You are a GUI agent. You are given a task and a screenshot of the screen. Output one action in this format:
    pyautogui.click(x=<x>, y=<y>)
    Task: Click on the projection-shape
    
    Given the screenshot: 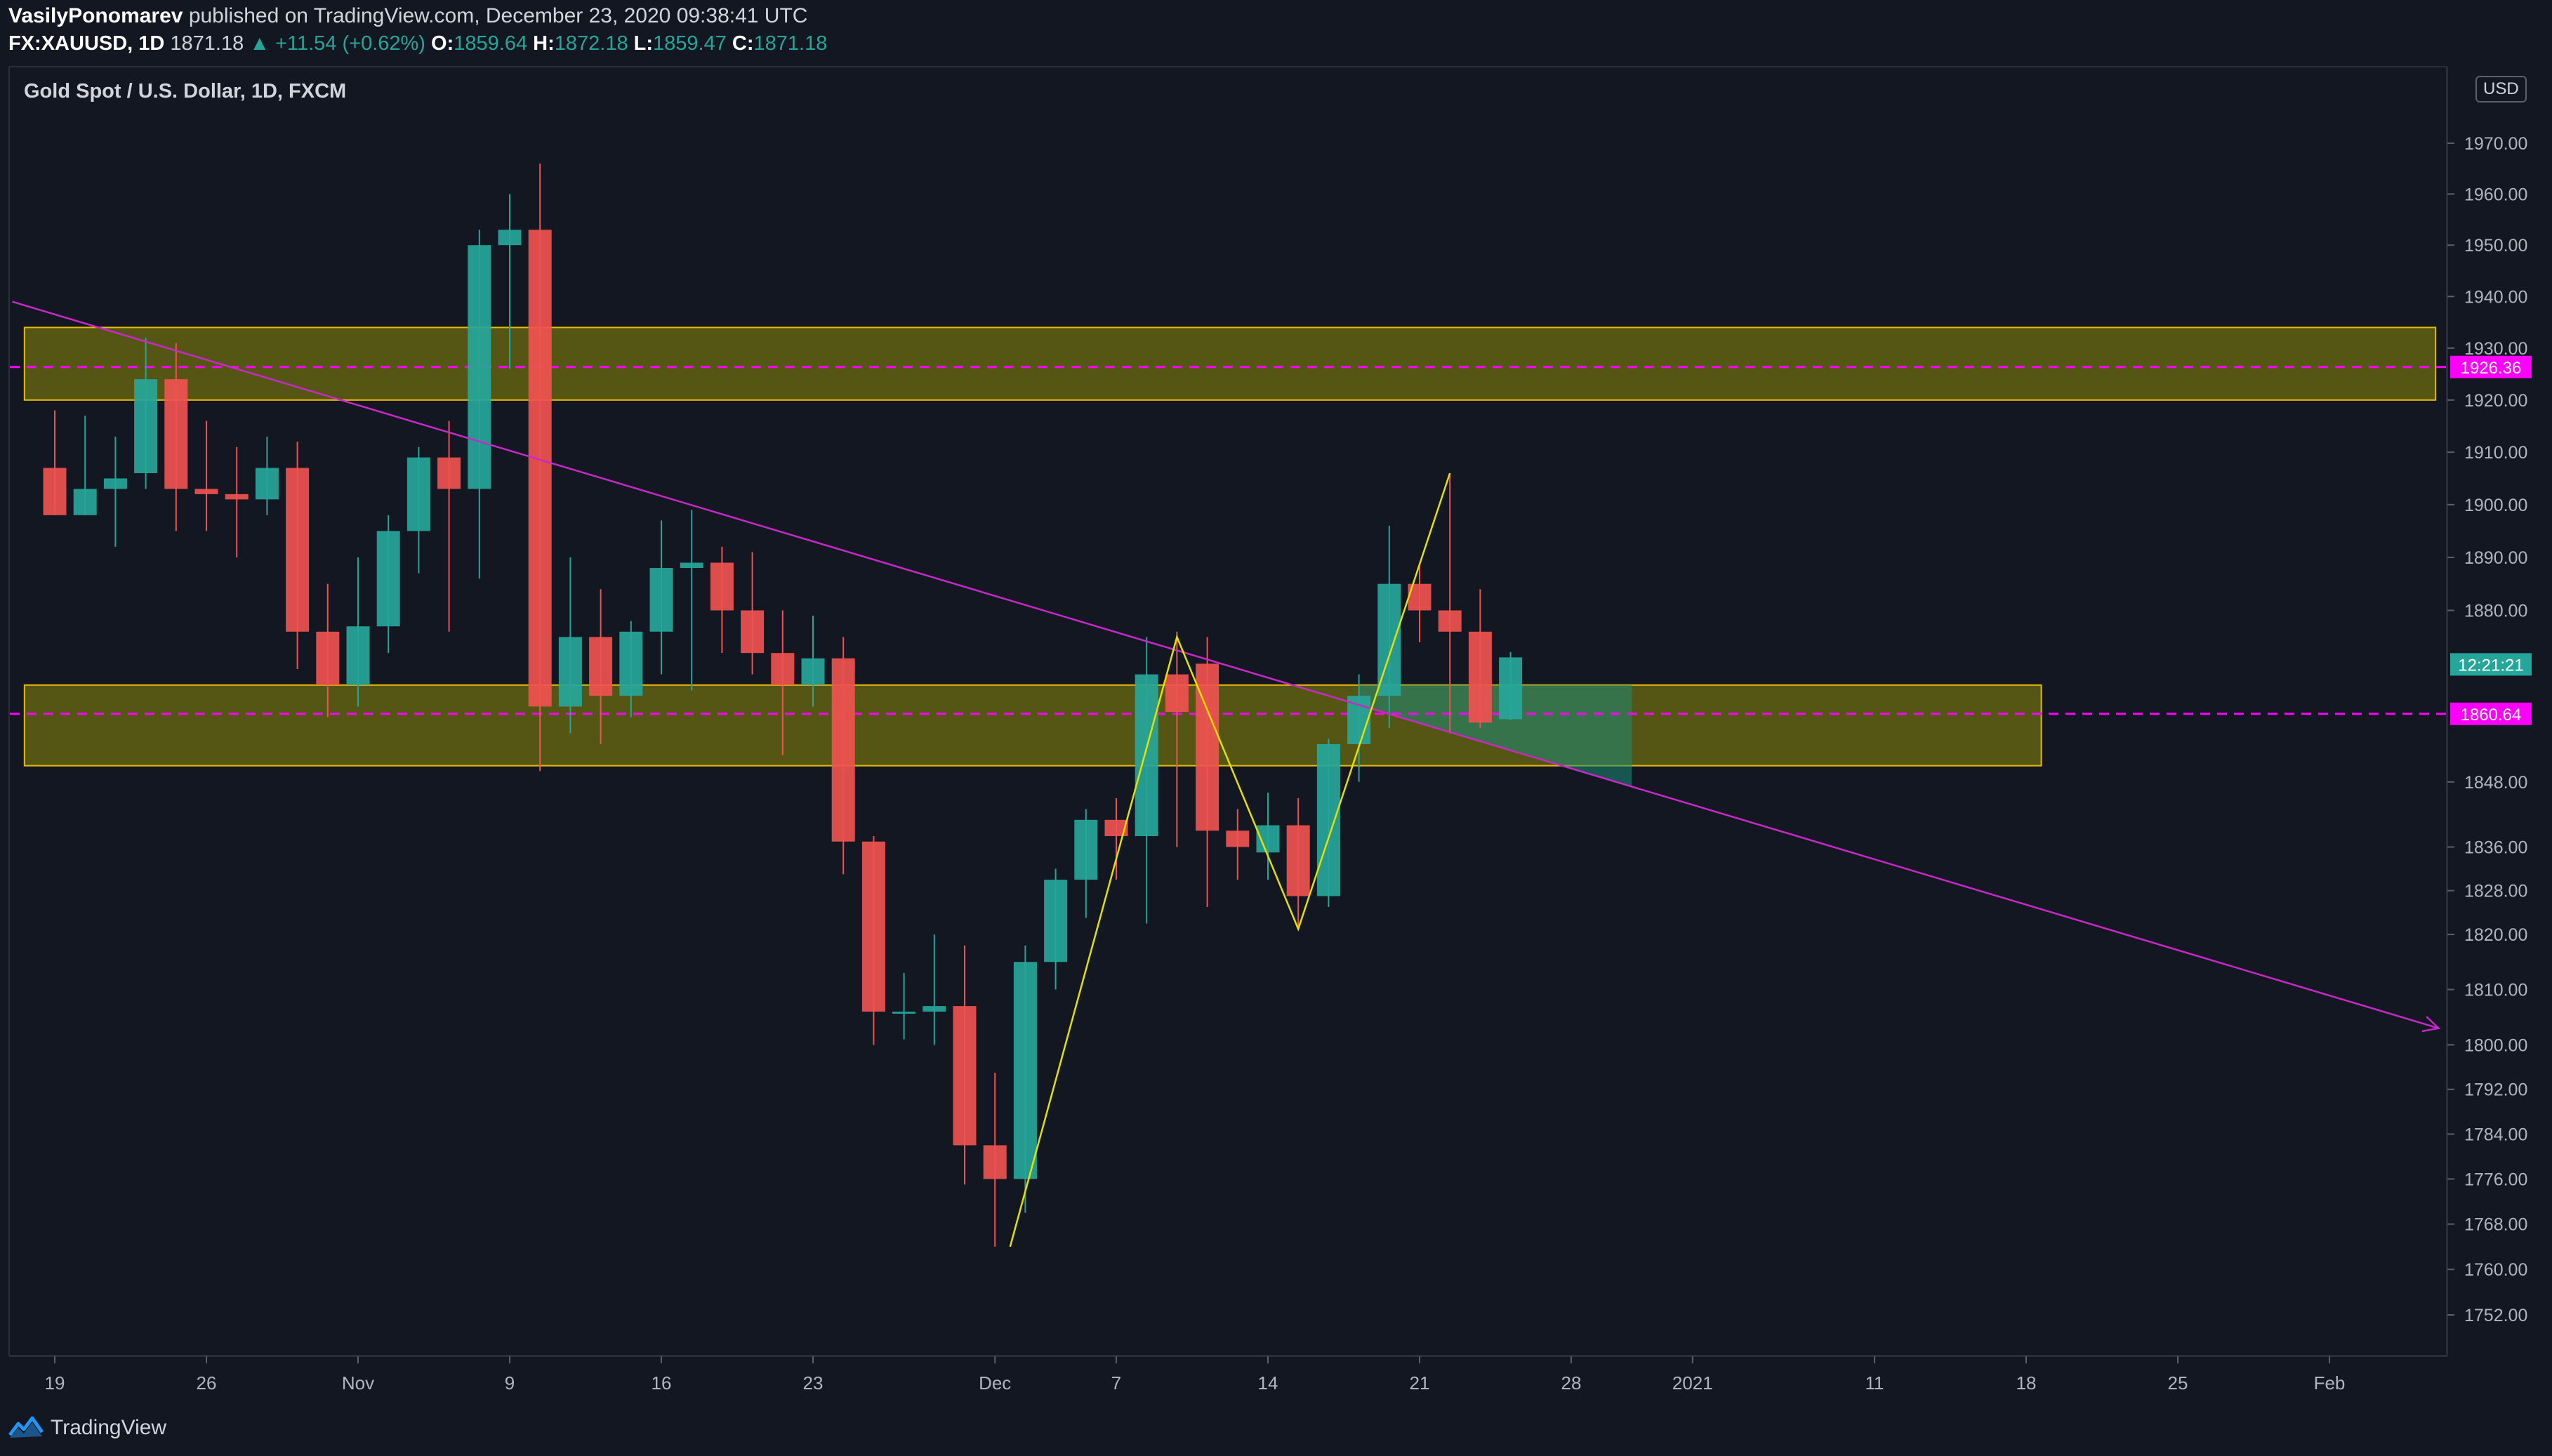 What is the action you would take?
    pyautogui.click(x=1495, y=735)
    